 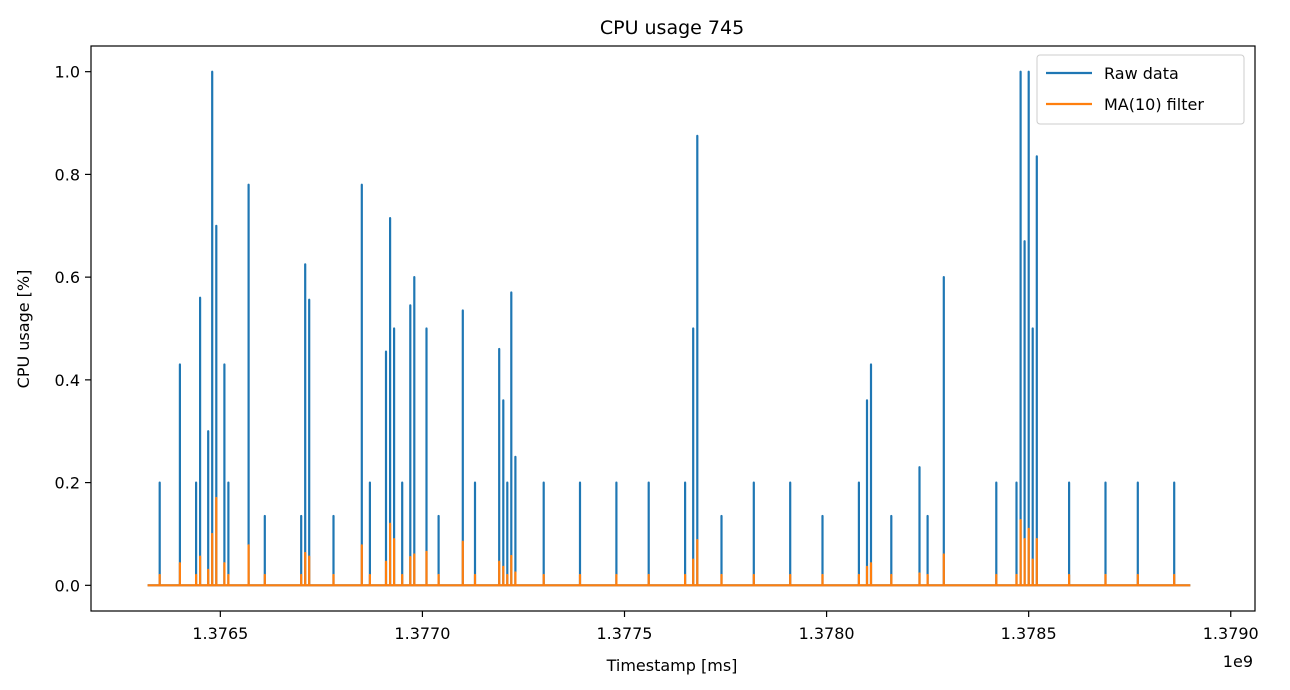 I want to click on chart-title: CPU usage 745, so click(x=672, y=28).